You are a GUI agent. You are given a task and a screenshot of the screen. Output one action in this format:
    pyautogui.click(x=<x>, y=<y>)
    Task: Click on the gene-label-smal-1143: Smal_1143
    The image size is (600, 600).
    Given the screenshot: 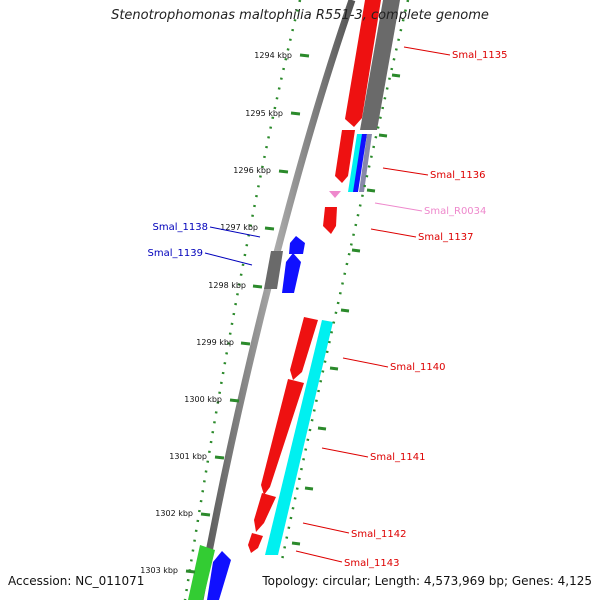 What is the action you would take?
    pyautogui.click(x=371, y=563)
    